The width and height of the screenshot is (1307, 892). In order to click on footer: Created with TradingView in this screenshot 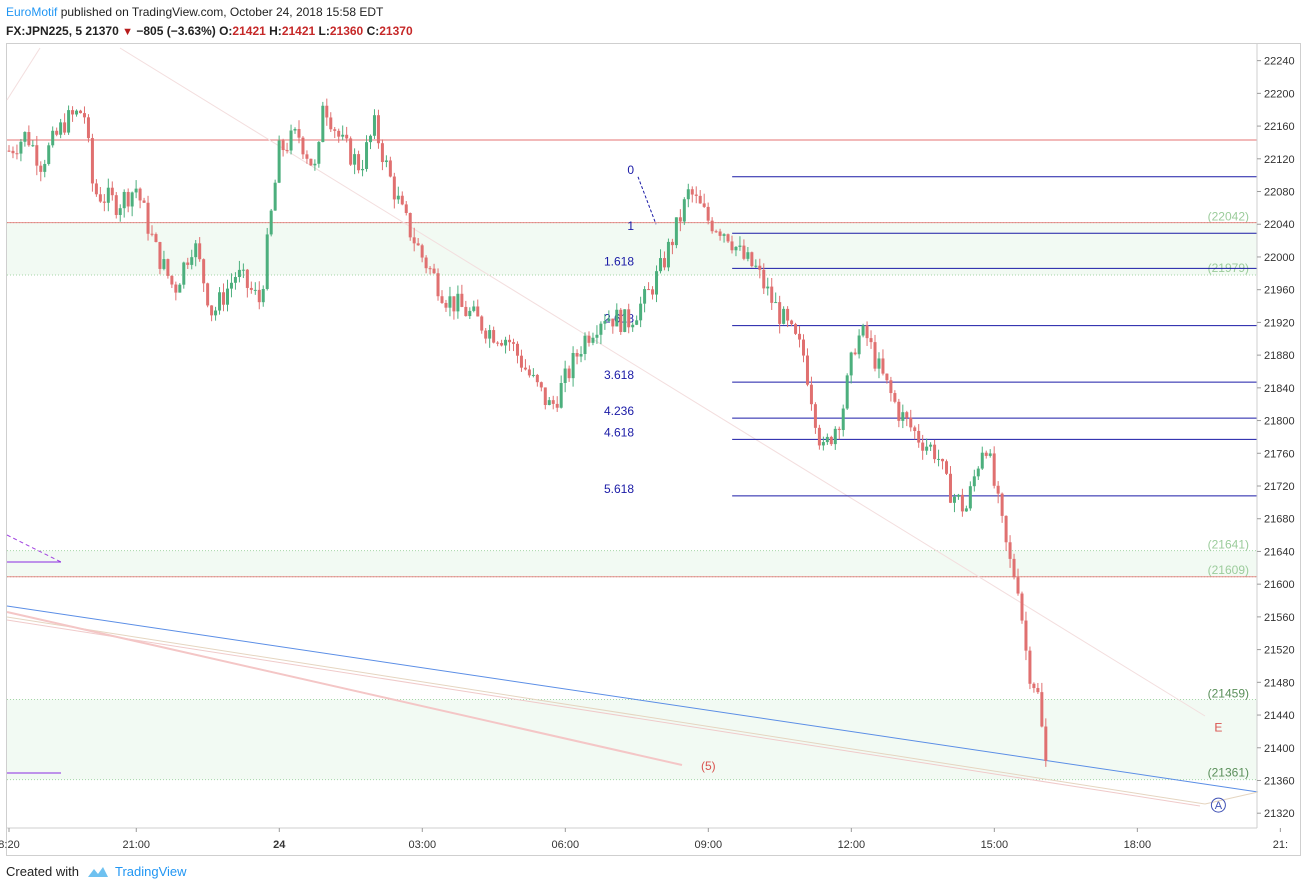, I will do `click(96, 871)`.